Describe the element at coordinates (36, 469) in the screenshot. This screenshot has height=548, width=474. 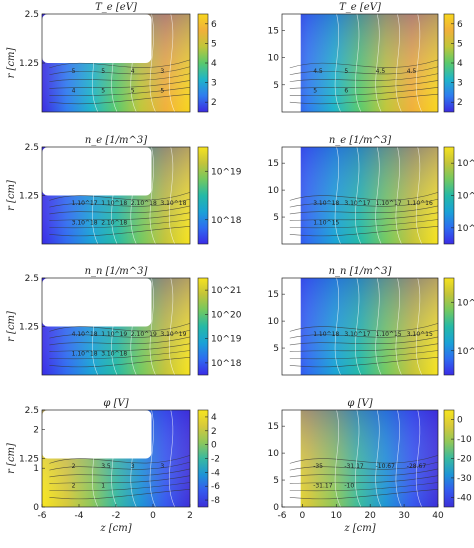
I see `y-tick-label: 1` at that location.